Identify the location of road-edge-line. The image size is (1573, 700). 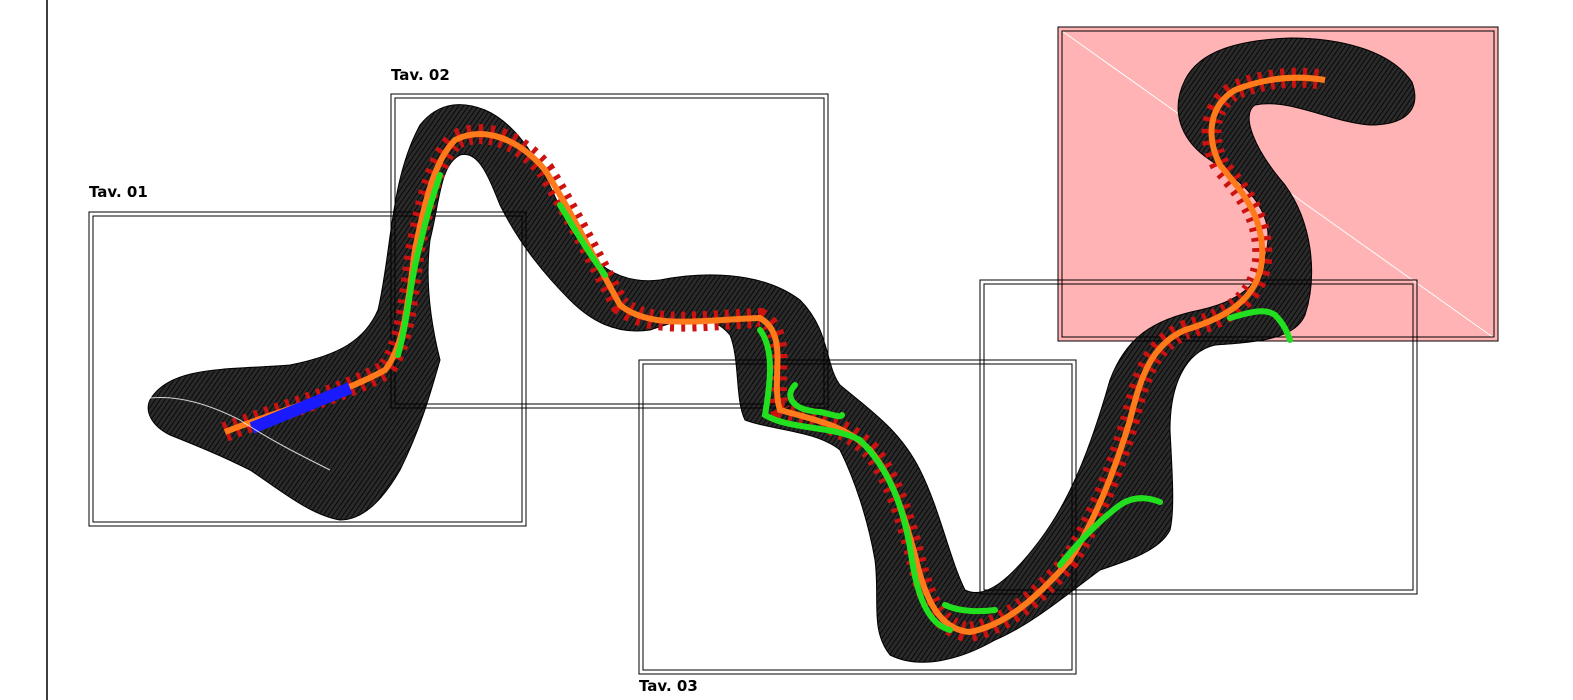
(240, 433).